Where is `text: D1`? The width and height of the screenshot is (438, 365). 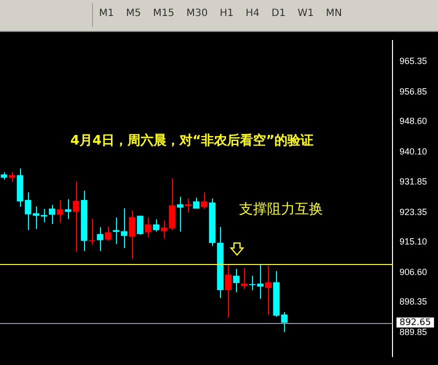 text: D1 is located at coordinates (278, 14).